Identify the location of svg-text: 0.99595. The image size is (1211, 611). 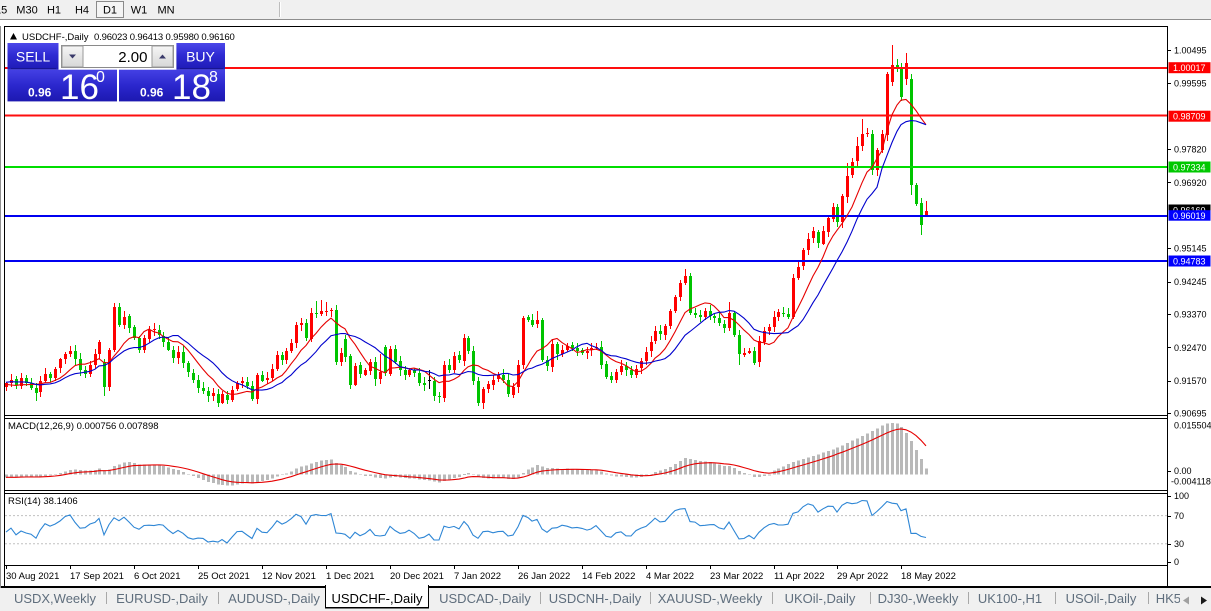
(1190, 84).